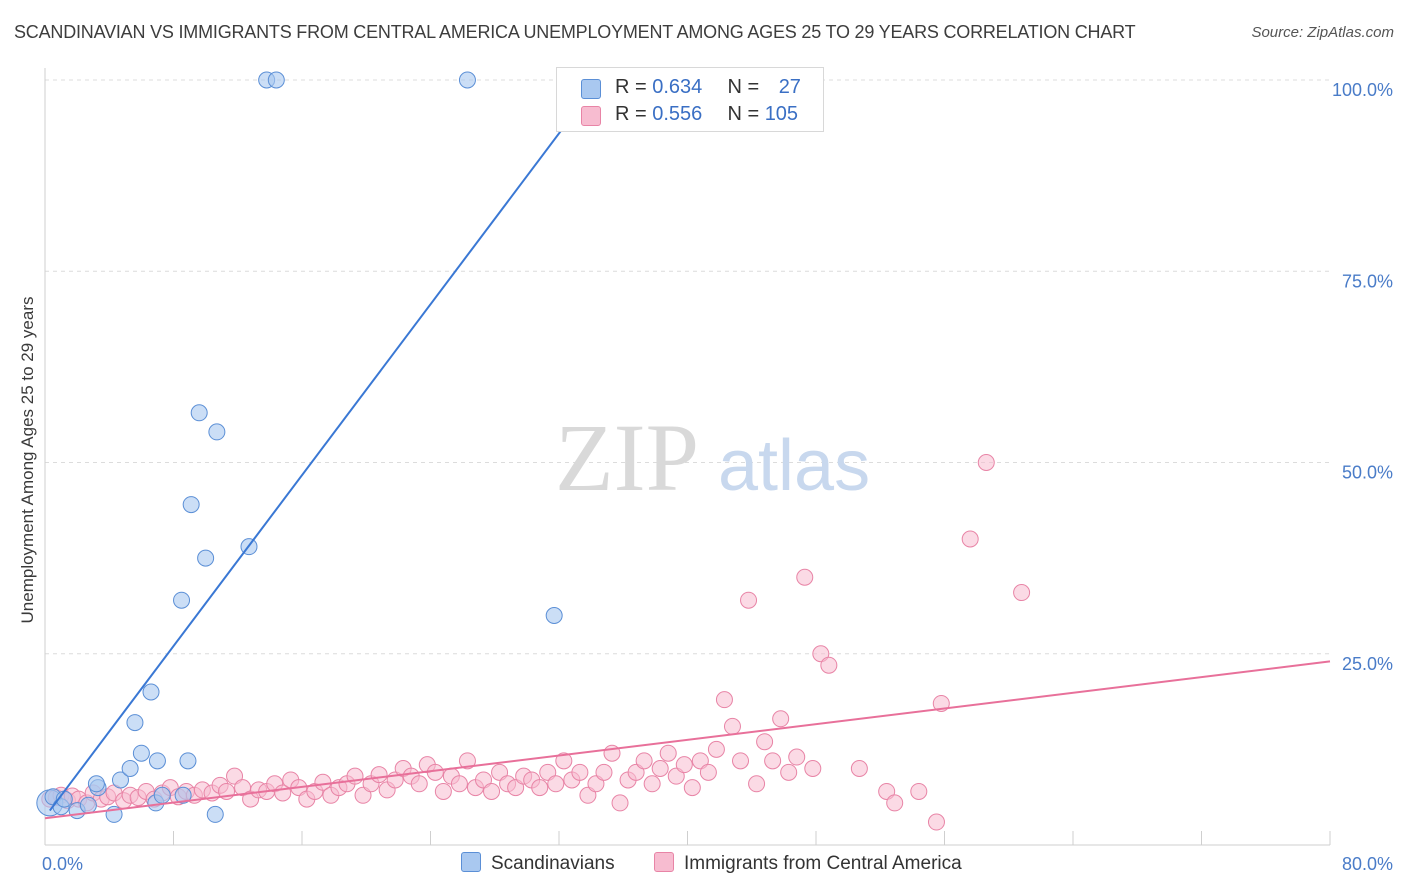 The width and height of the screenshot is (1406, 892). Describe the element at coordinates (690, 99) in the screenshot. I see `stats-legend: R = 0.634 N = 27 R = 0.556 N = 105` at that location.